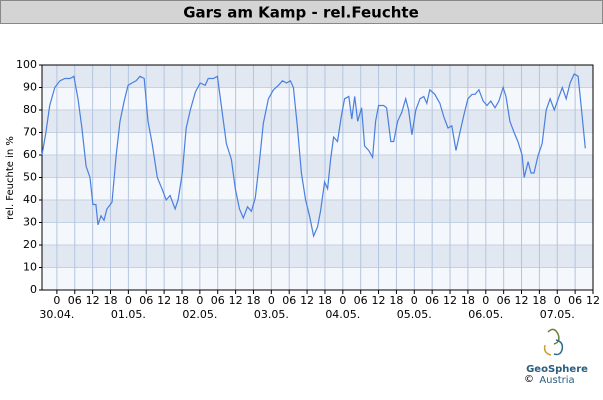 The width and height of the screenshot is (603, 400). I want to click on y-tick-label: 0, so click(33, 289).